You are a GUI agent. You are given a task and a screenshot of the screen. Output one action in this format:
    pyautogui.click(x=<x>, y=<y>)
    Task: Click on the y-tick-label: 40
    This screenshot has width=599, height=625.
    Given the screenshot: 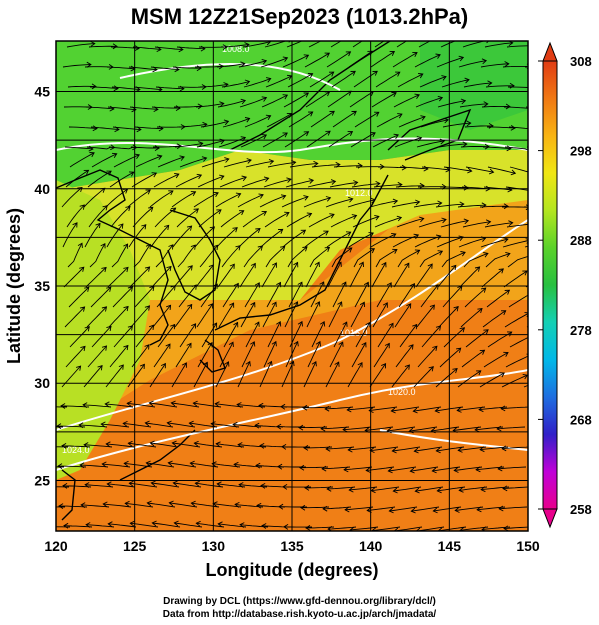 What is the action you would take?
    pyautogui.click(x=42, y=189)
    